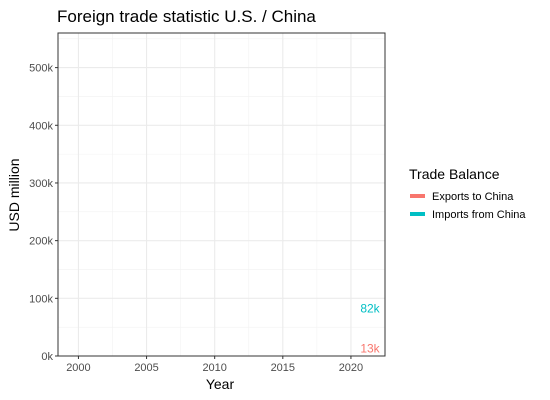 The image size is (550, 400). I want to click on x-tick-label: 2020, so click(351, 368).